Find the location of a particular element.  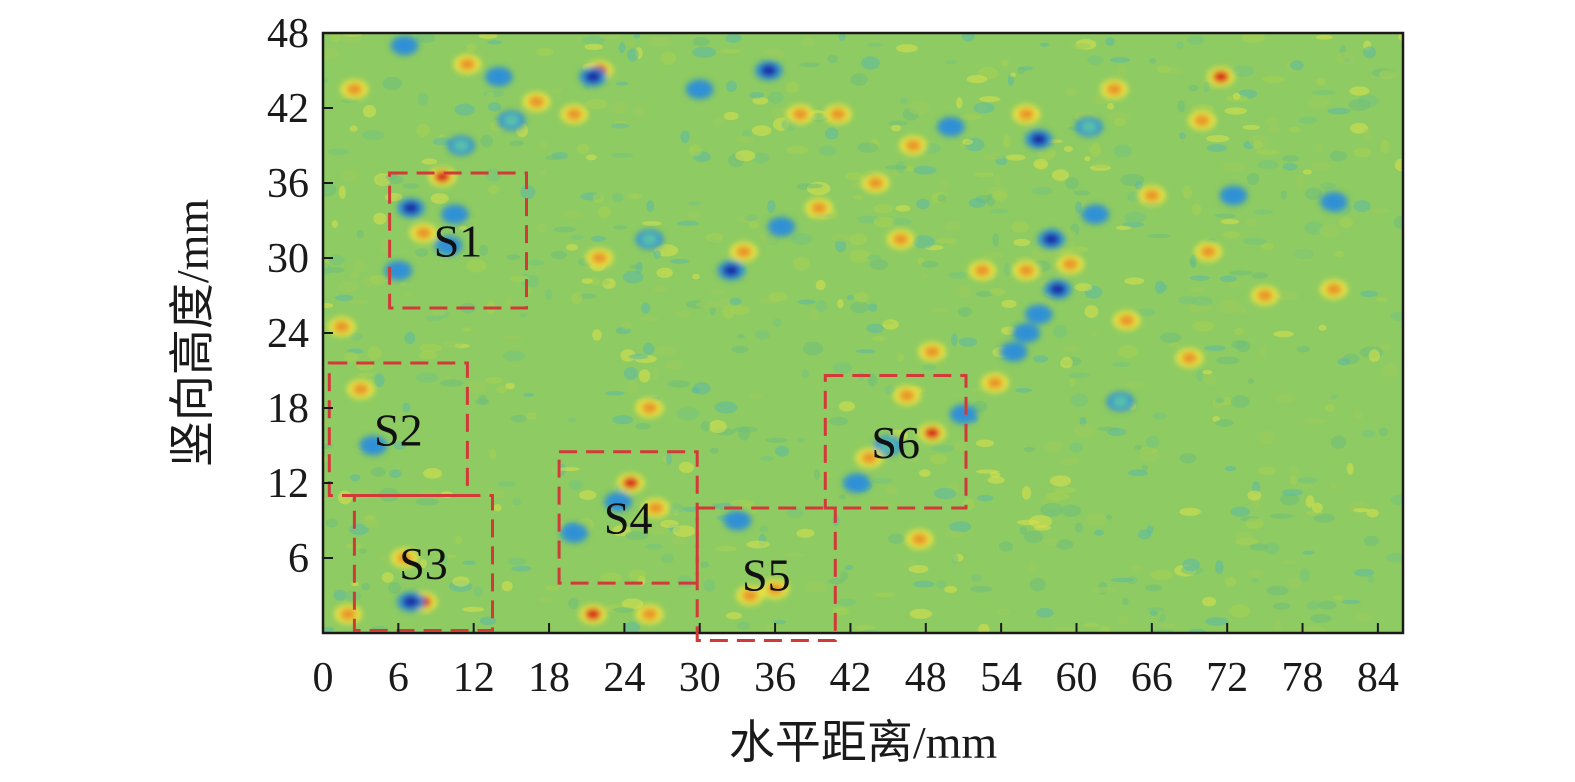

x-tick-label: 12 is located at coordinates (474, 678).